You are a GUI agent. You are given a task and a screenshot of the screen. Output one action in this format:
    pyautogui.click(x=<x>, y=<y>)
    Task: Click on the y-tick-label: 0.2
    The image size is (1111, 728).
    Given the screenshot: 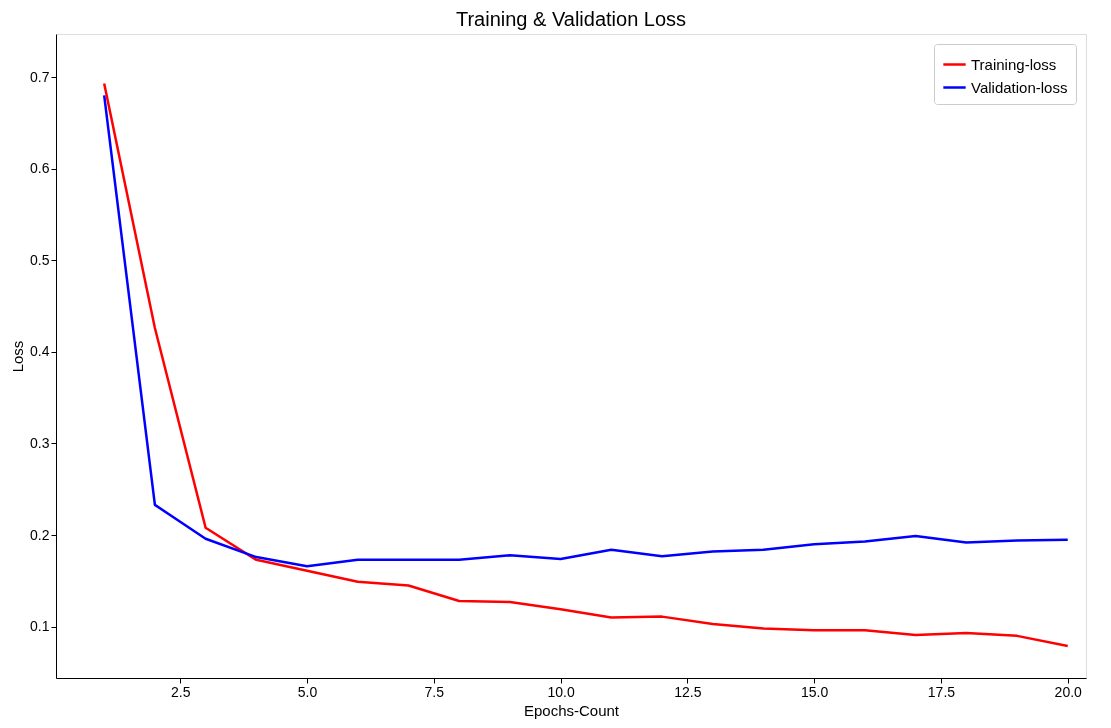 What is the action you would take?
    pyautogui.click(x=40, y=534)
    